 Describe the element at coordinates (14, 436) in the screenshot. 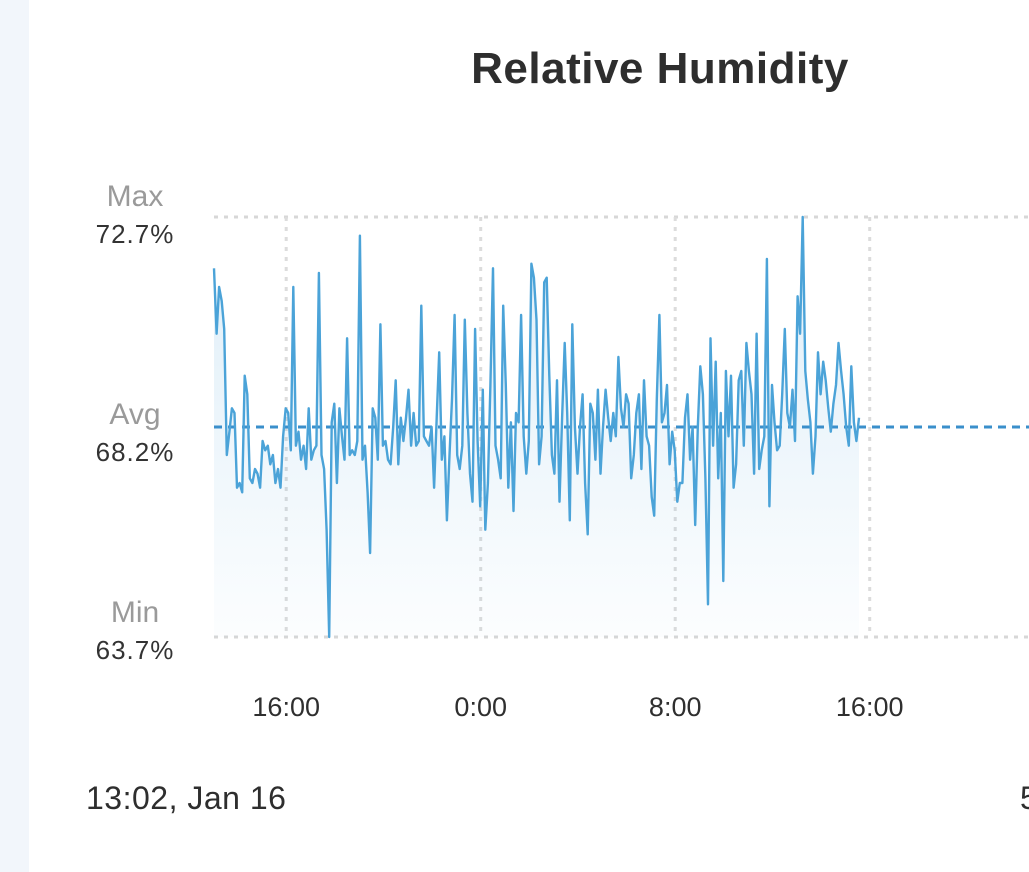

I see `left-panel-strip` at that location.